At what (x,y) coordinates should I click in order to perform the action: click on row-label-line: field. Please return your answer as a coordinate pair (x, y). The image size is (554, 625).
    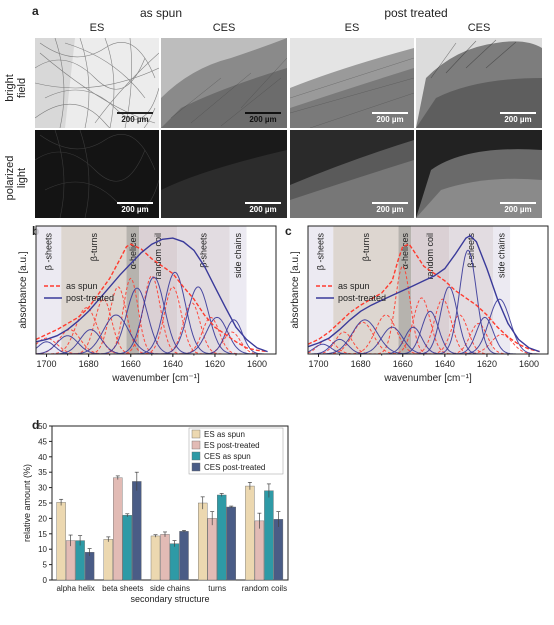
    Looking at the image, I should click on (22, 88).